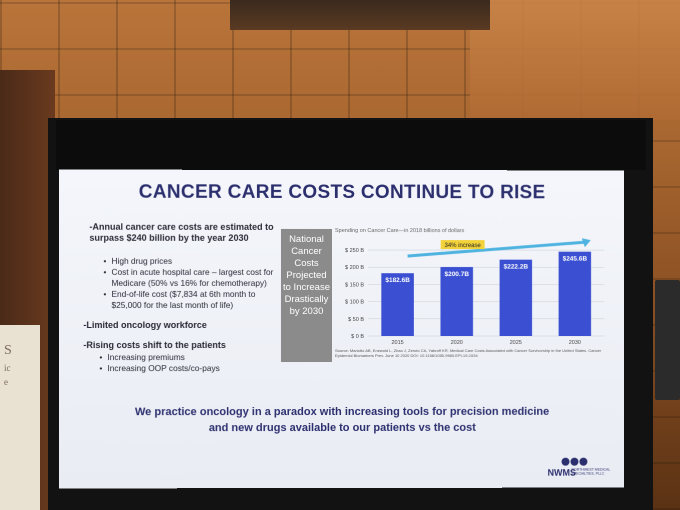 This screenshot has width=680, height=510. Describe the element at coordinates (354, 268) in the screenshot. I see `y-tick-label: $ 200 B` at that location.